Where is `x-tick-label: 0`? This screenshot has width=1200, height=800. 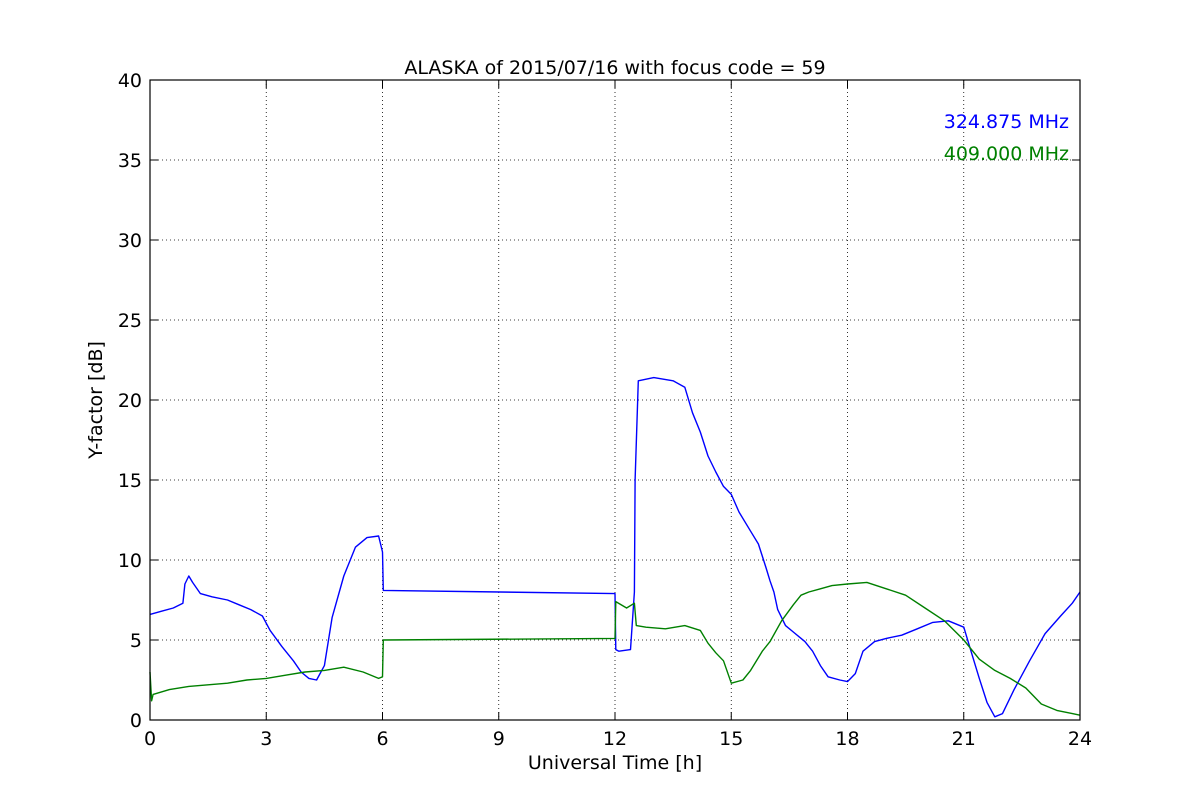
x-tick-label: 0 is located at coordinates (150, 739).